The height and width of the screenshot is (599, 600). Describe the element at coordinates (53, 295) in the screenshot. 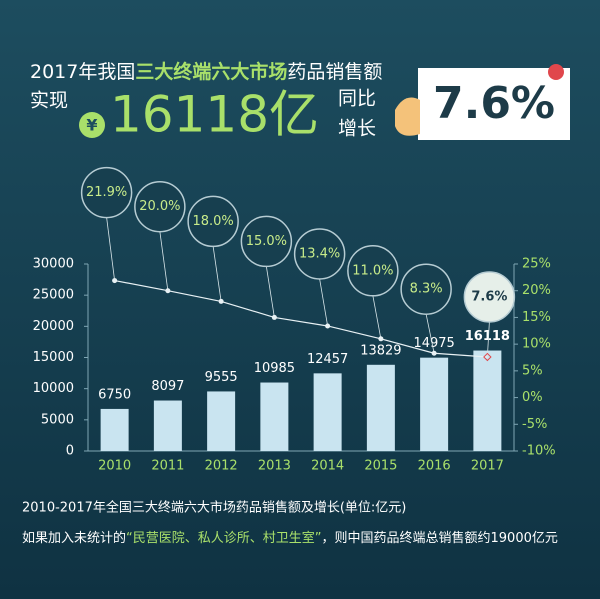

I see `y-tick-label: 25000` at that location.